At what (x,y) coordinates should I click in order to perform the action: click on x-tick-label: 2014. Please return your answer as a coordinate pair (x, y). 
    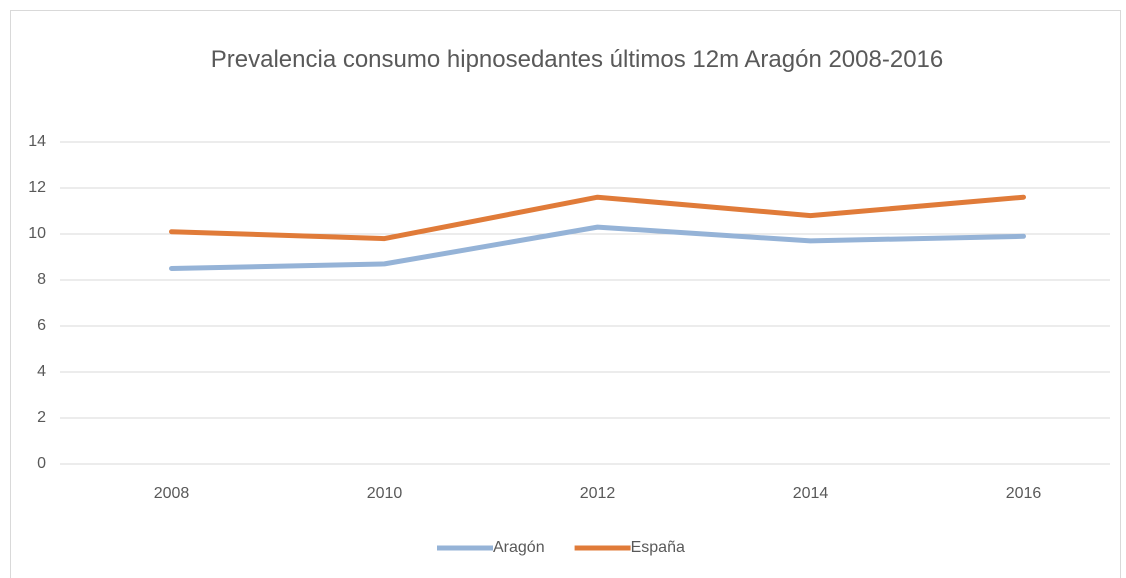
    Looking at the image, I should click on (811, 493).